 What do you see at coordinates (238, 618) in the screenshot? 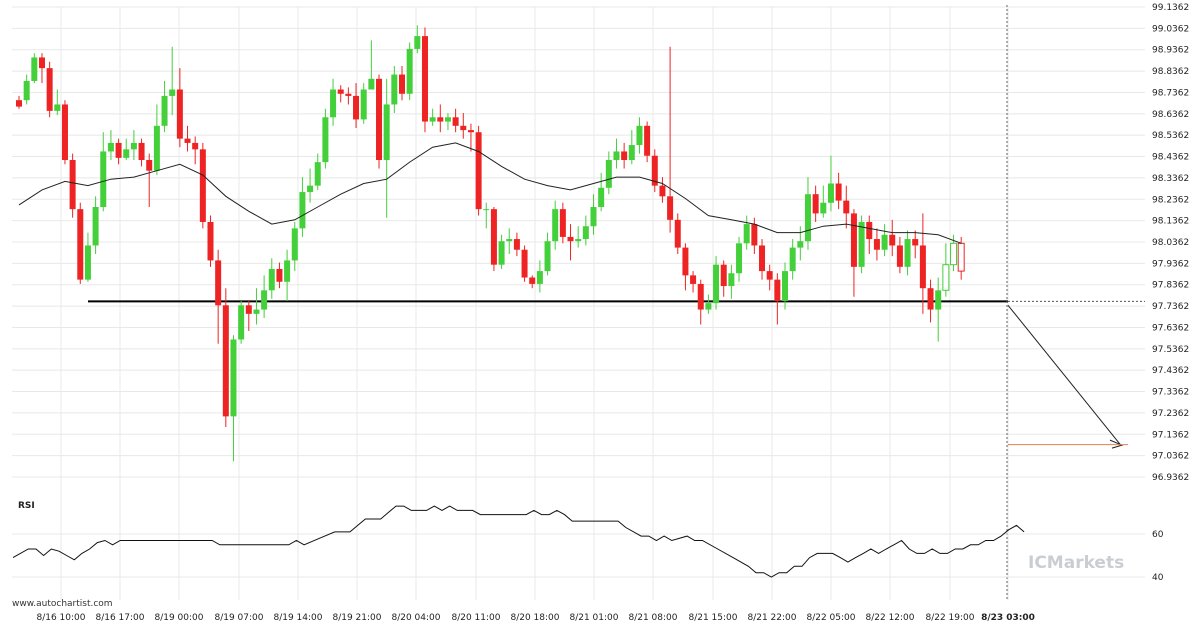
I see `time-tick-label: 8/19 07:00` at bounding box center [238, 618].